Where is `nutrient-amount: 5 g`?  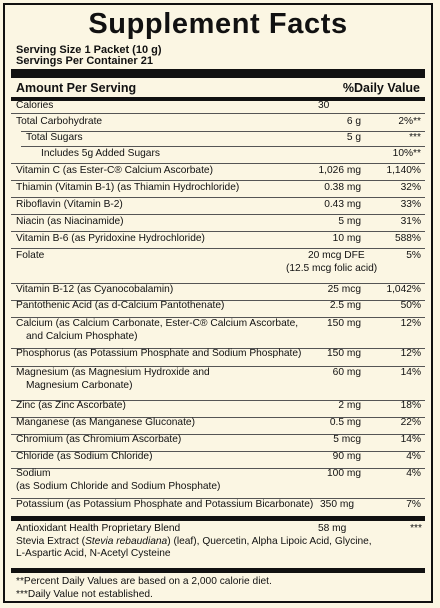 nutrient-amount: 5 g is located at coordinates (353, 137).